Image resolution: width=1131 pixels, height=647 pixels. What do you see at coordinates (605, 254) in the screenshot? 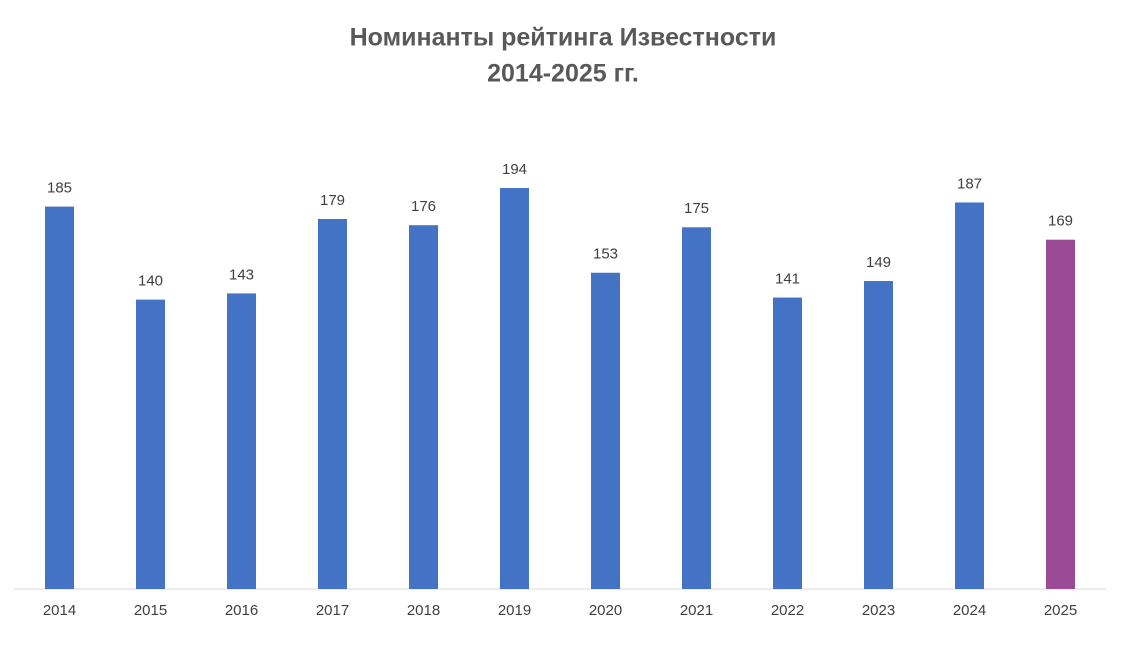
I see `value-label: 153` at bounding box center [605, 254].